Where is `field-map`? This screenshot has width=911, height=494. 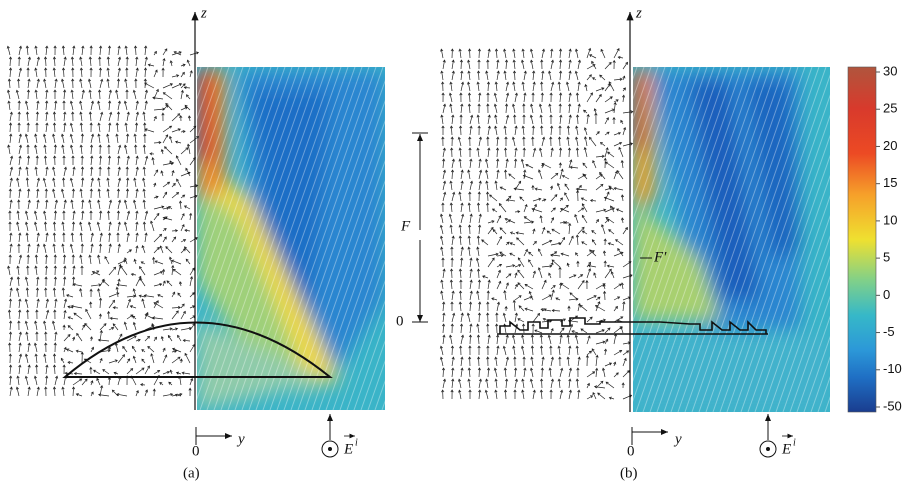 field-map is located at coordinates (291, 238).